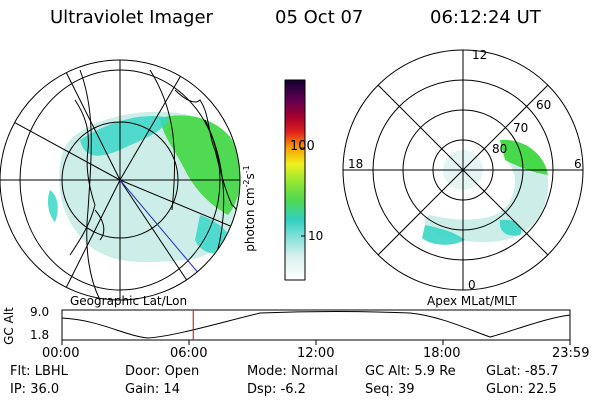 Image resolution: width=600 pixels, height=400 pixels. What do you see at coordinates (521, 389) in the screenshot?
I see `glon-field: GLon: 22.5` at bounding box center [521, 389].